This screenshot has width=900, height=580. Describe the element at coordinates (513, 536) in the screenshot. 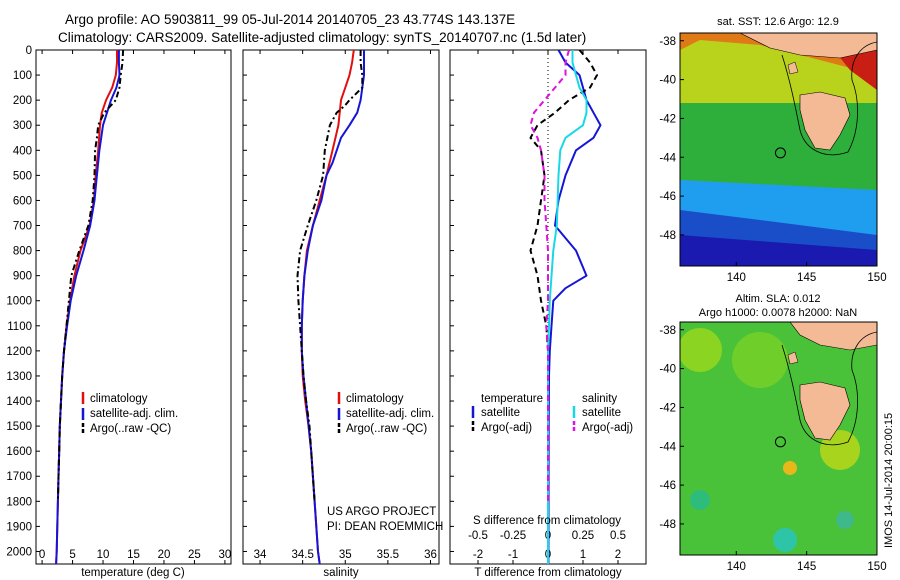

I see `top-tick-label: -0.25` at that location.